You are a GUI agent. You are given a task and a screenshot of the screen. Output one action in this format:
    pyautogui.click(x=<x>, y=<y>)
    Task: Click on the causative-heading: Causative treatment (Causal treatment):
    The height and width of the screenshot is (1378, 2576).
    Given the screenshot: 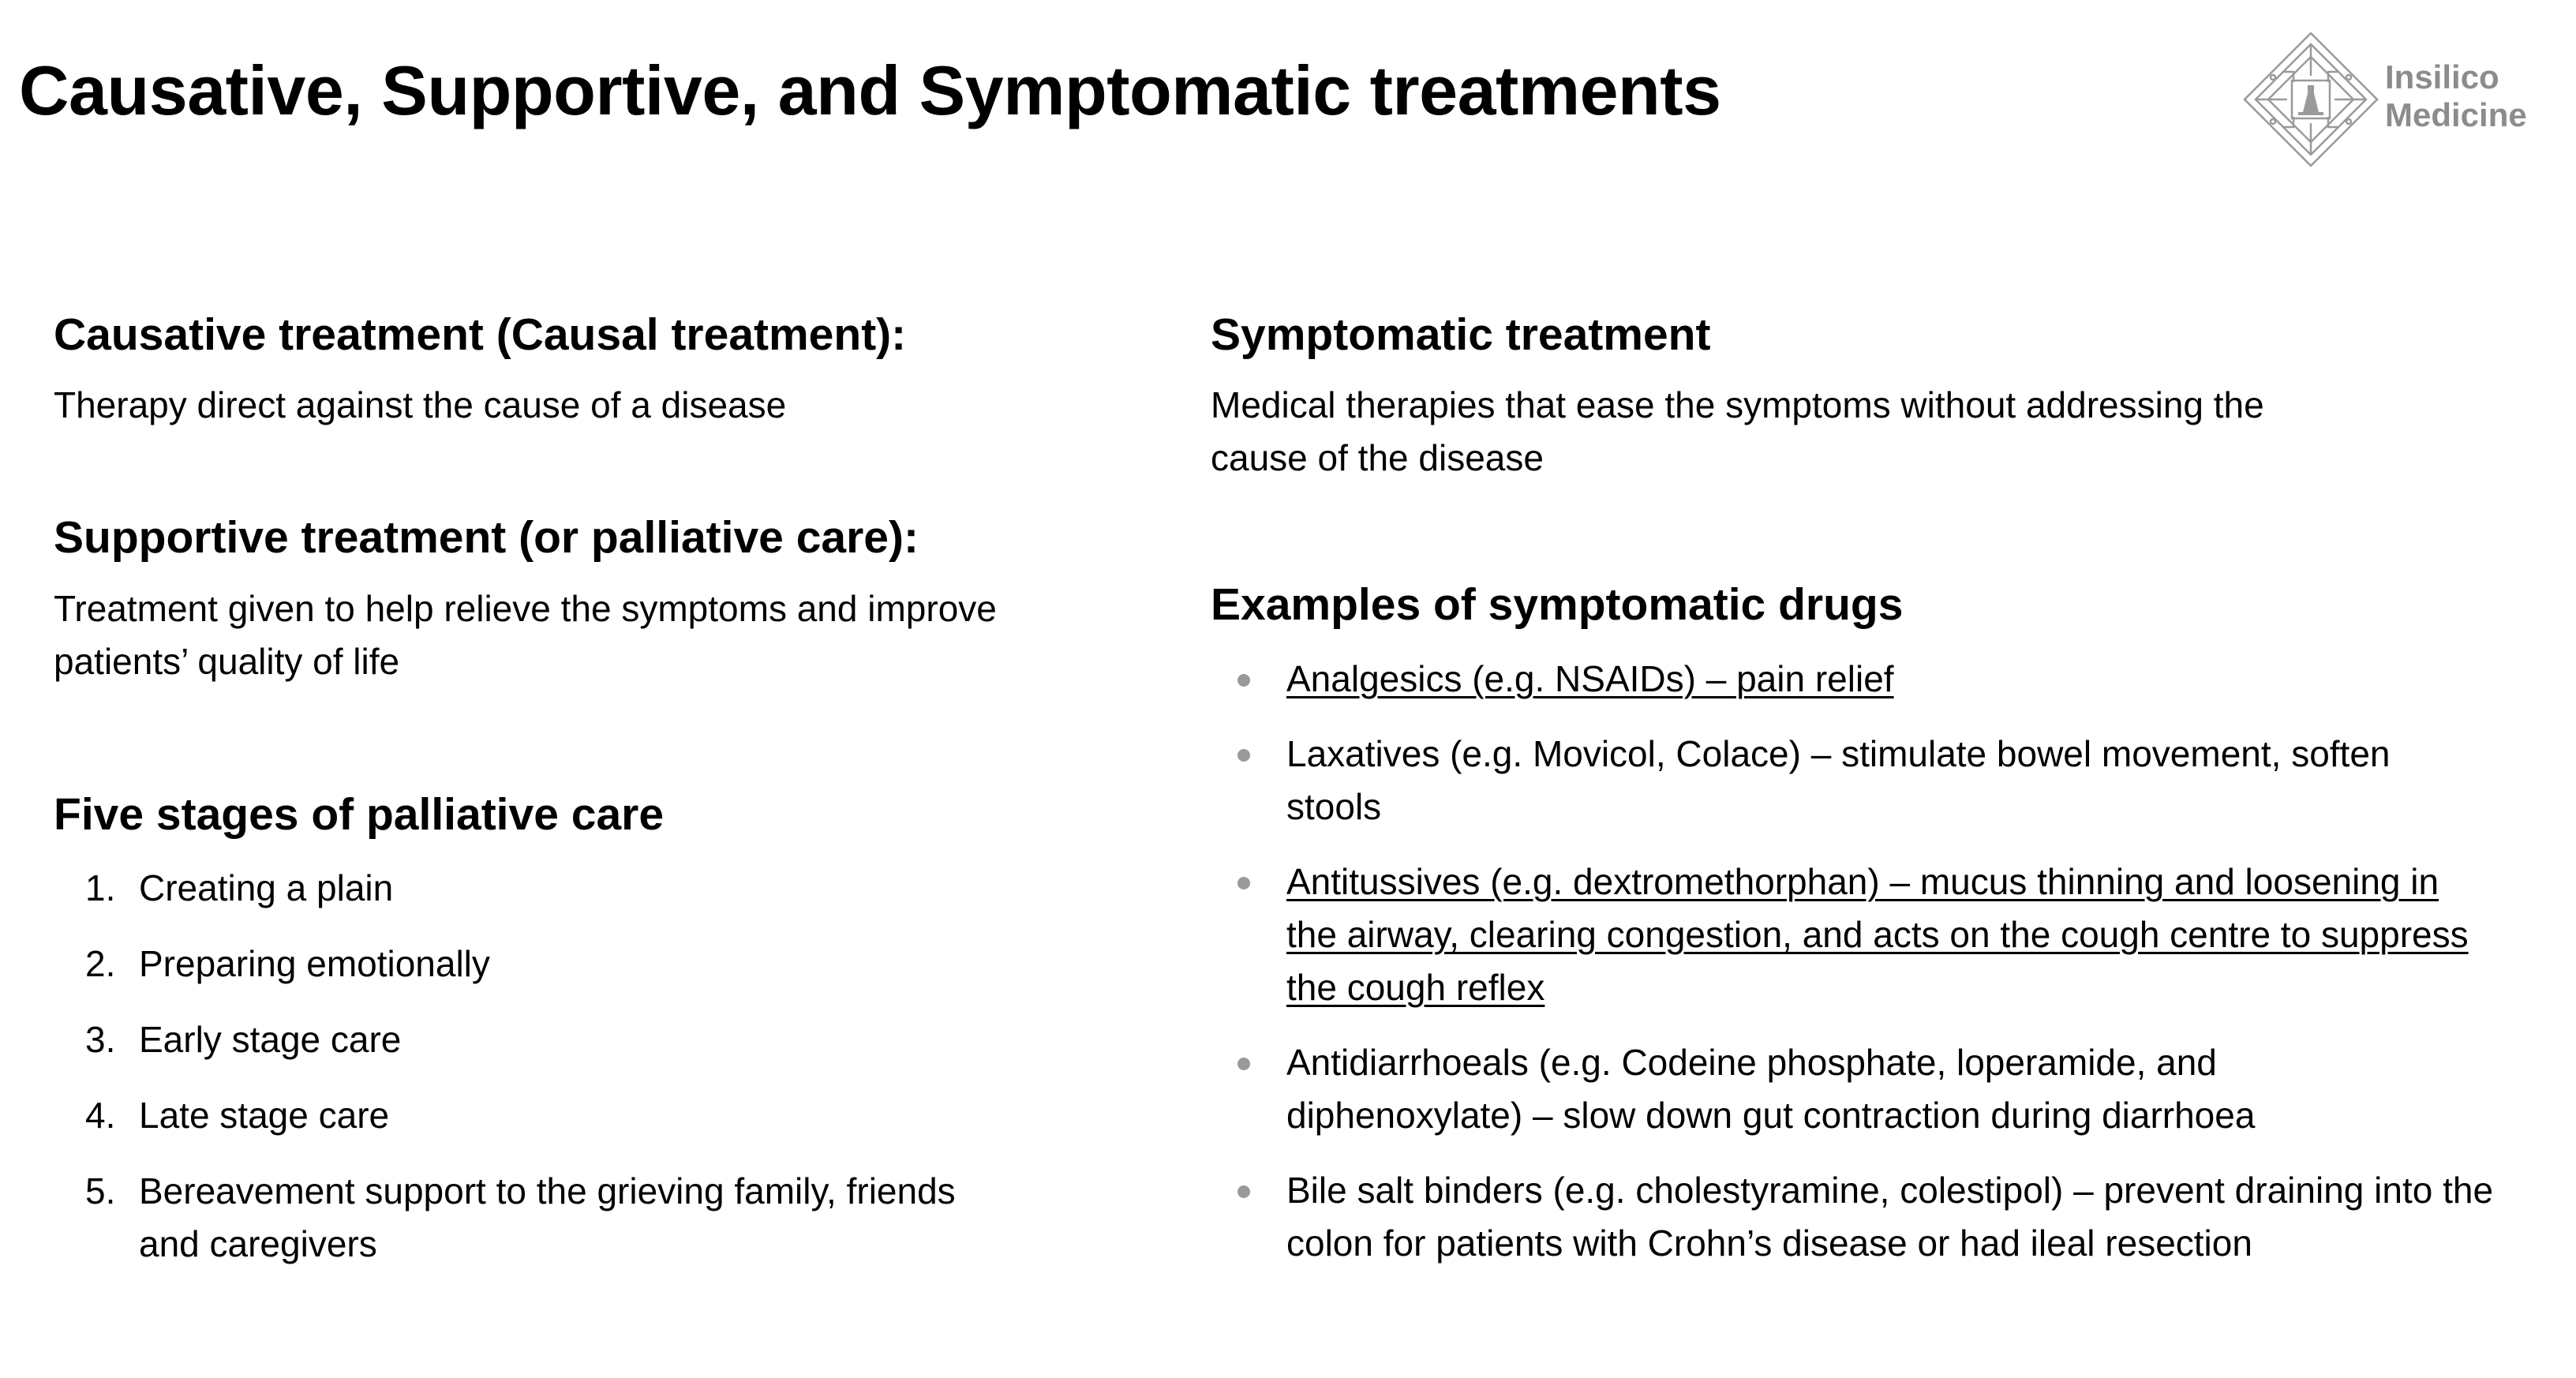 What is the action you would take?
    pyautogui.click(x=598, y=335)
    